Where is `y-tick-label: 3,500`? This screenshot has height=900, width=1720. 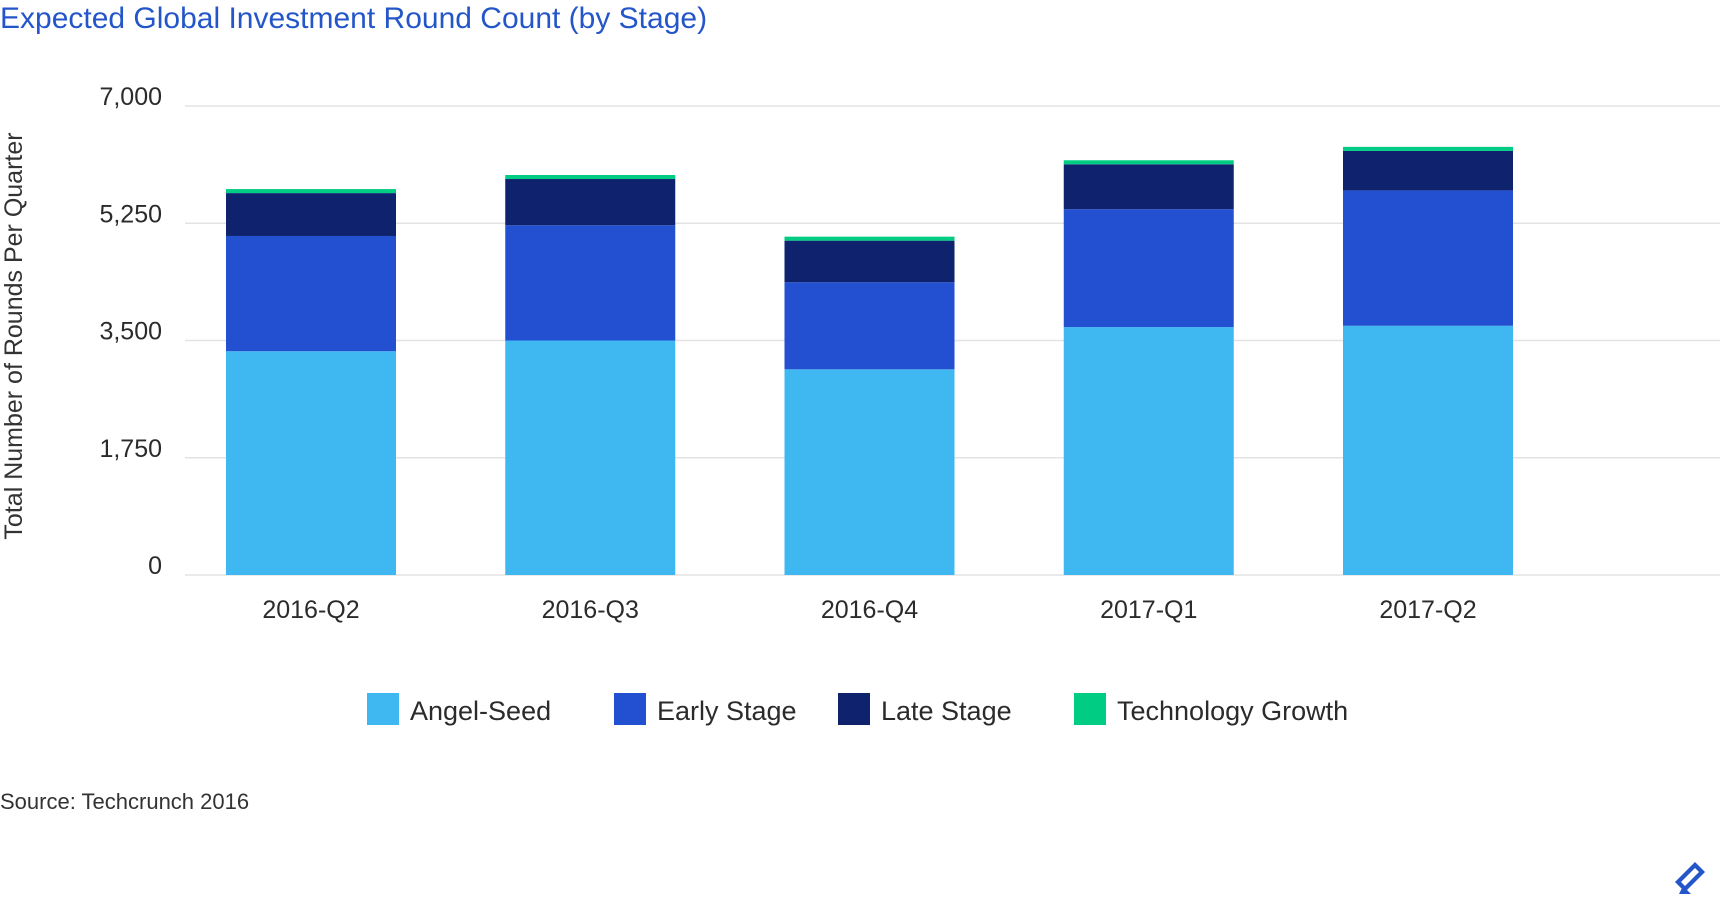
y-tick-label: 3,500 is located at coordinates (130, 332).